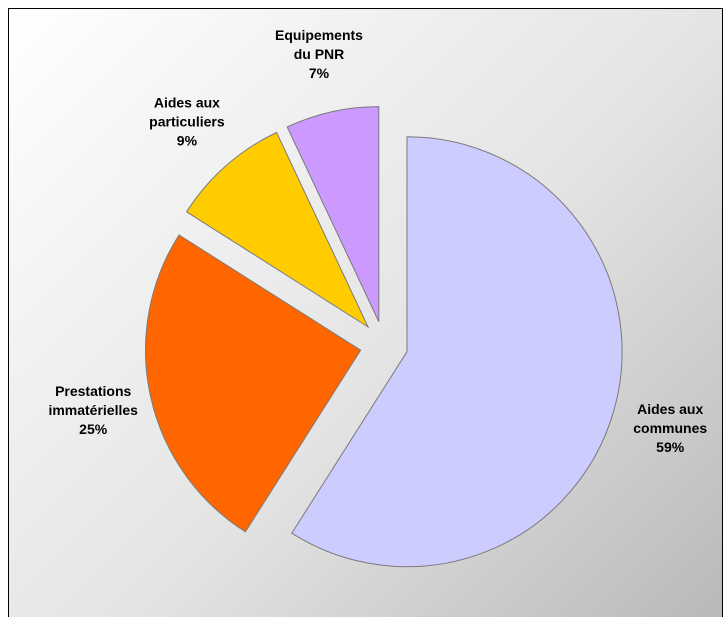  I want to click on slice-label-0: Aides aux communes 59%, so click(670, 428).